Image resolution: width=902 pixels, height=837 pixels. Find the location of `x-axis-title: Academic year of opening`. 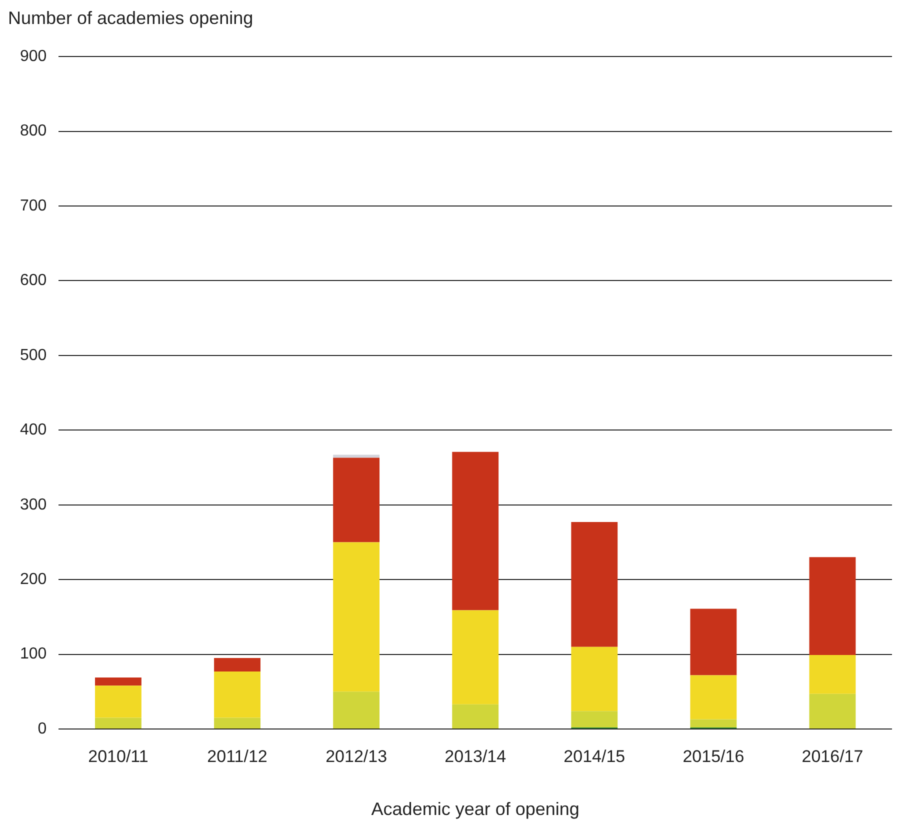

x-axis-title: Academic year of opening is located at coordinates (475, 809).